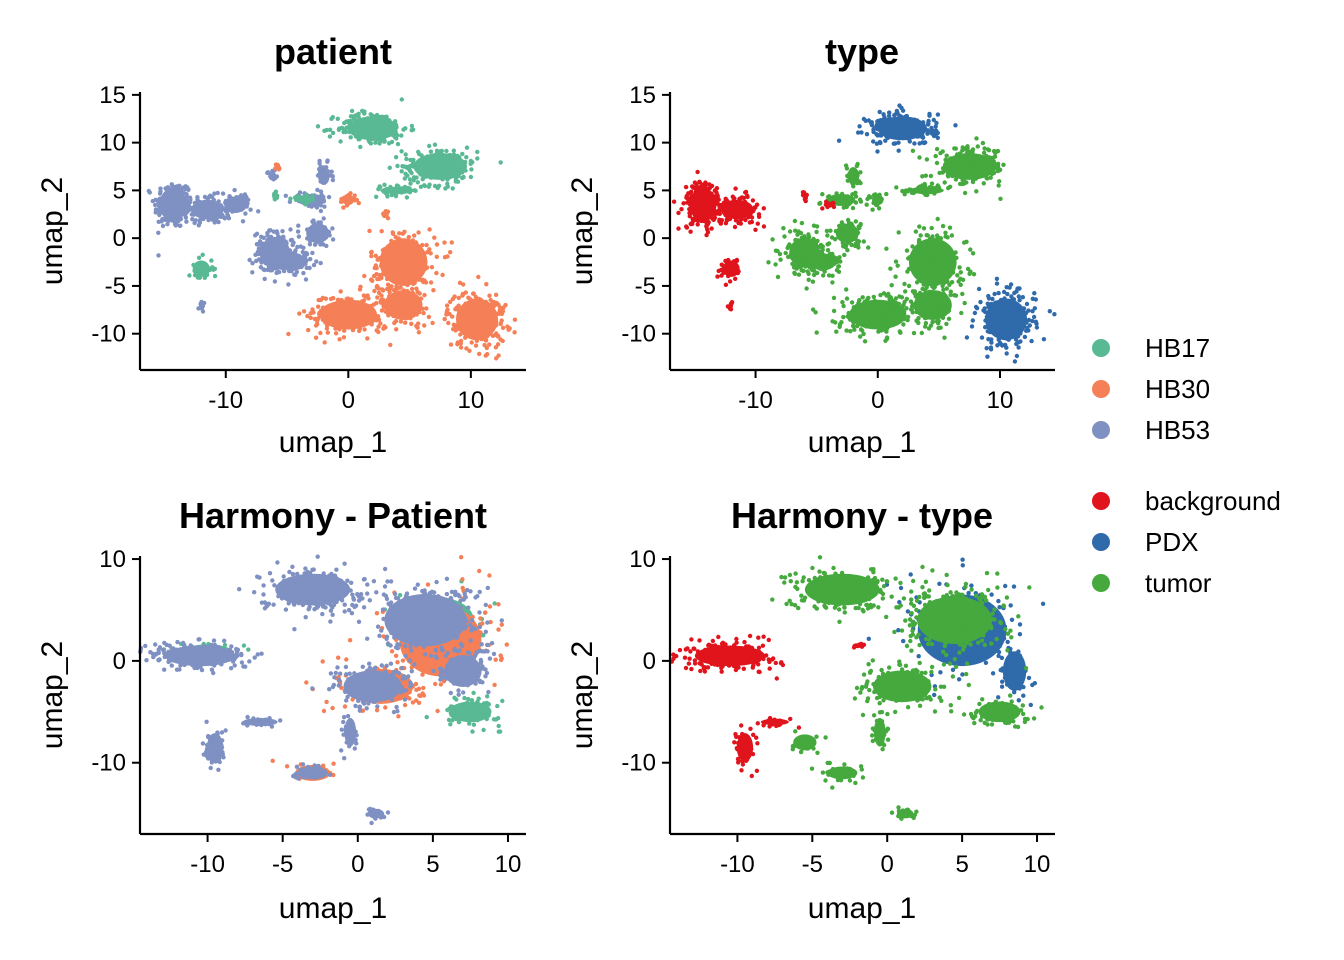 The height and width of the screenshot is (960, 1344). I want to click on series-hb17, so click(345, 188).